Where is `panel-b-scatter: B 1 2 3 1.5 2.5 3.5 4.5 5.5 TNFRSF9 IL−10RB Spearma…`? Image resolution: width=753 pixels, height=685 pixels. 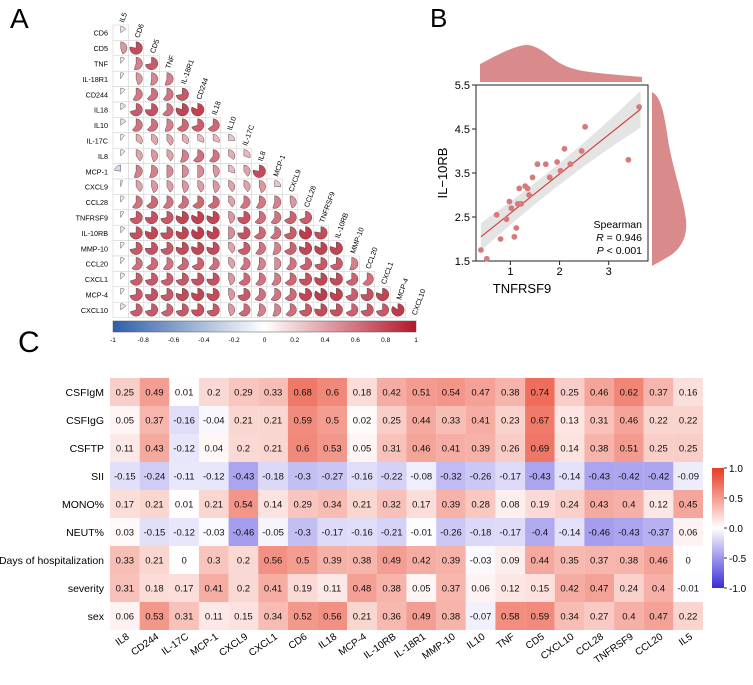 panel-b-scatter: B 1 2 3 1.5 2.5 3.5 4.5 5.5 TNFRSF9 IL−10RB Spearma… is located at coordinates (558, 149).